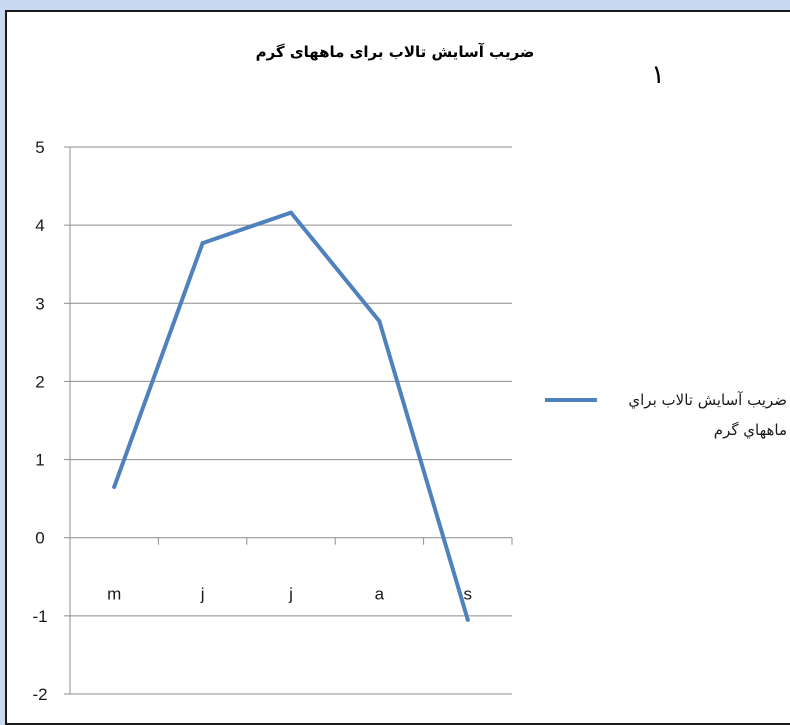 This screenshot has height=725, width=790. Describe the element at coordinates (707, 415) in the screenshot. I see `legend-label: ضريب آسايش تالاب براي ماههاي گرم` at that location.